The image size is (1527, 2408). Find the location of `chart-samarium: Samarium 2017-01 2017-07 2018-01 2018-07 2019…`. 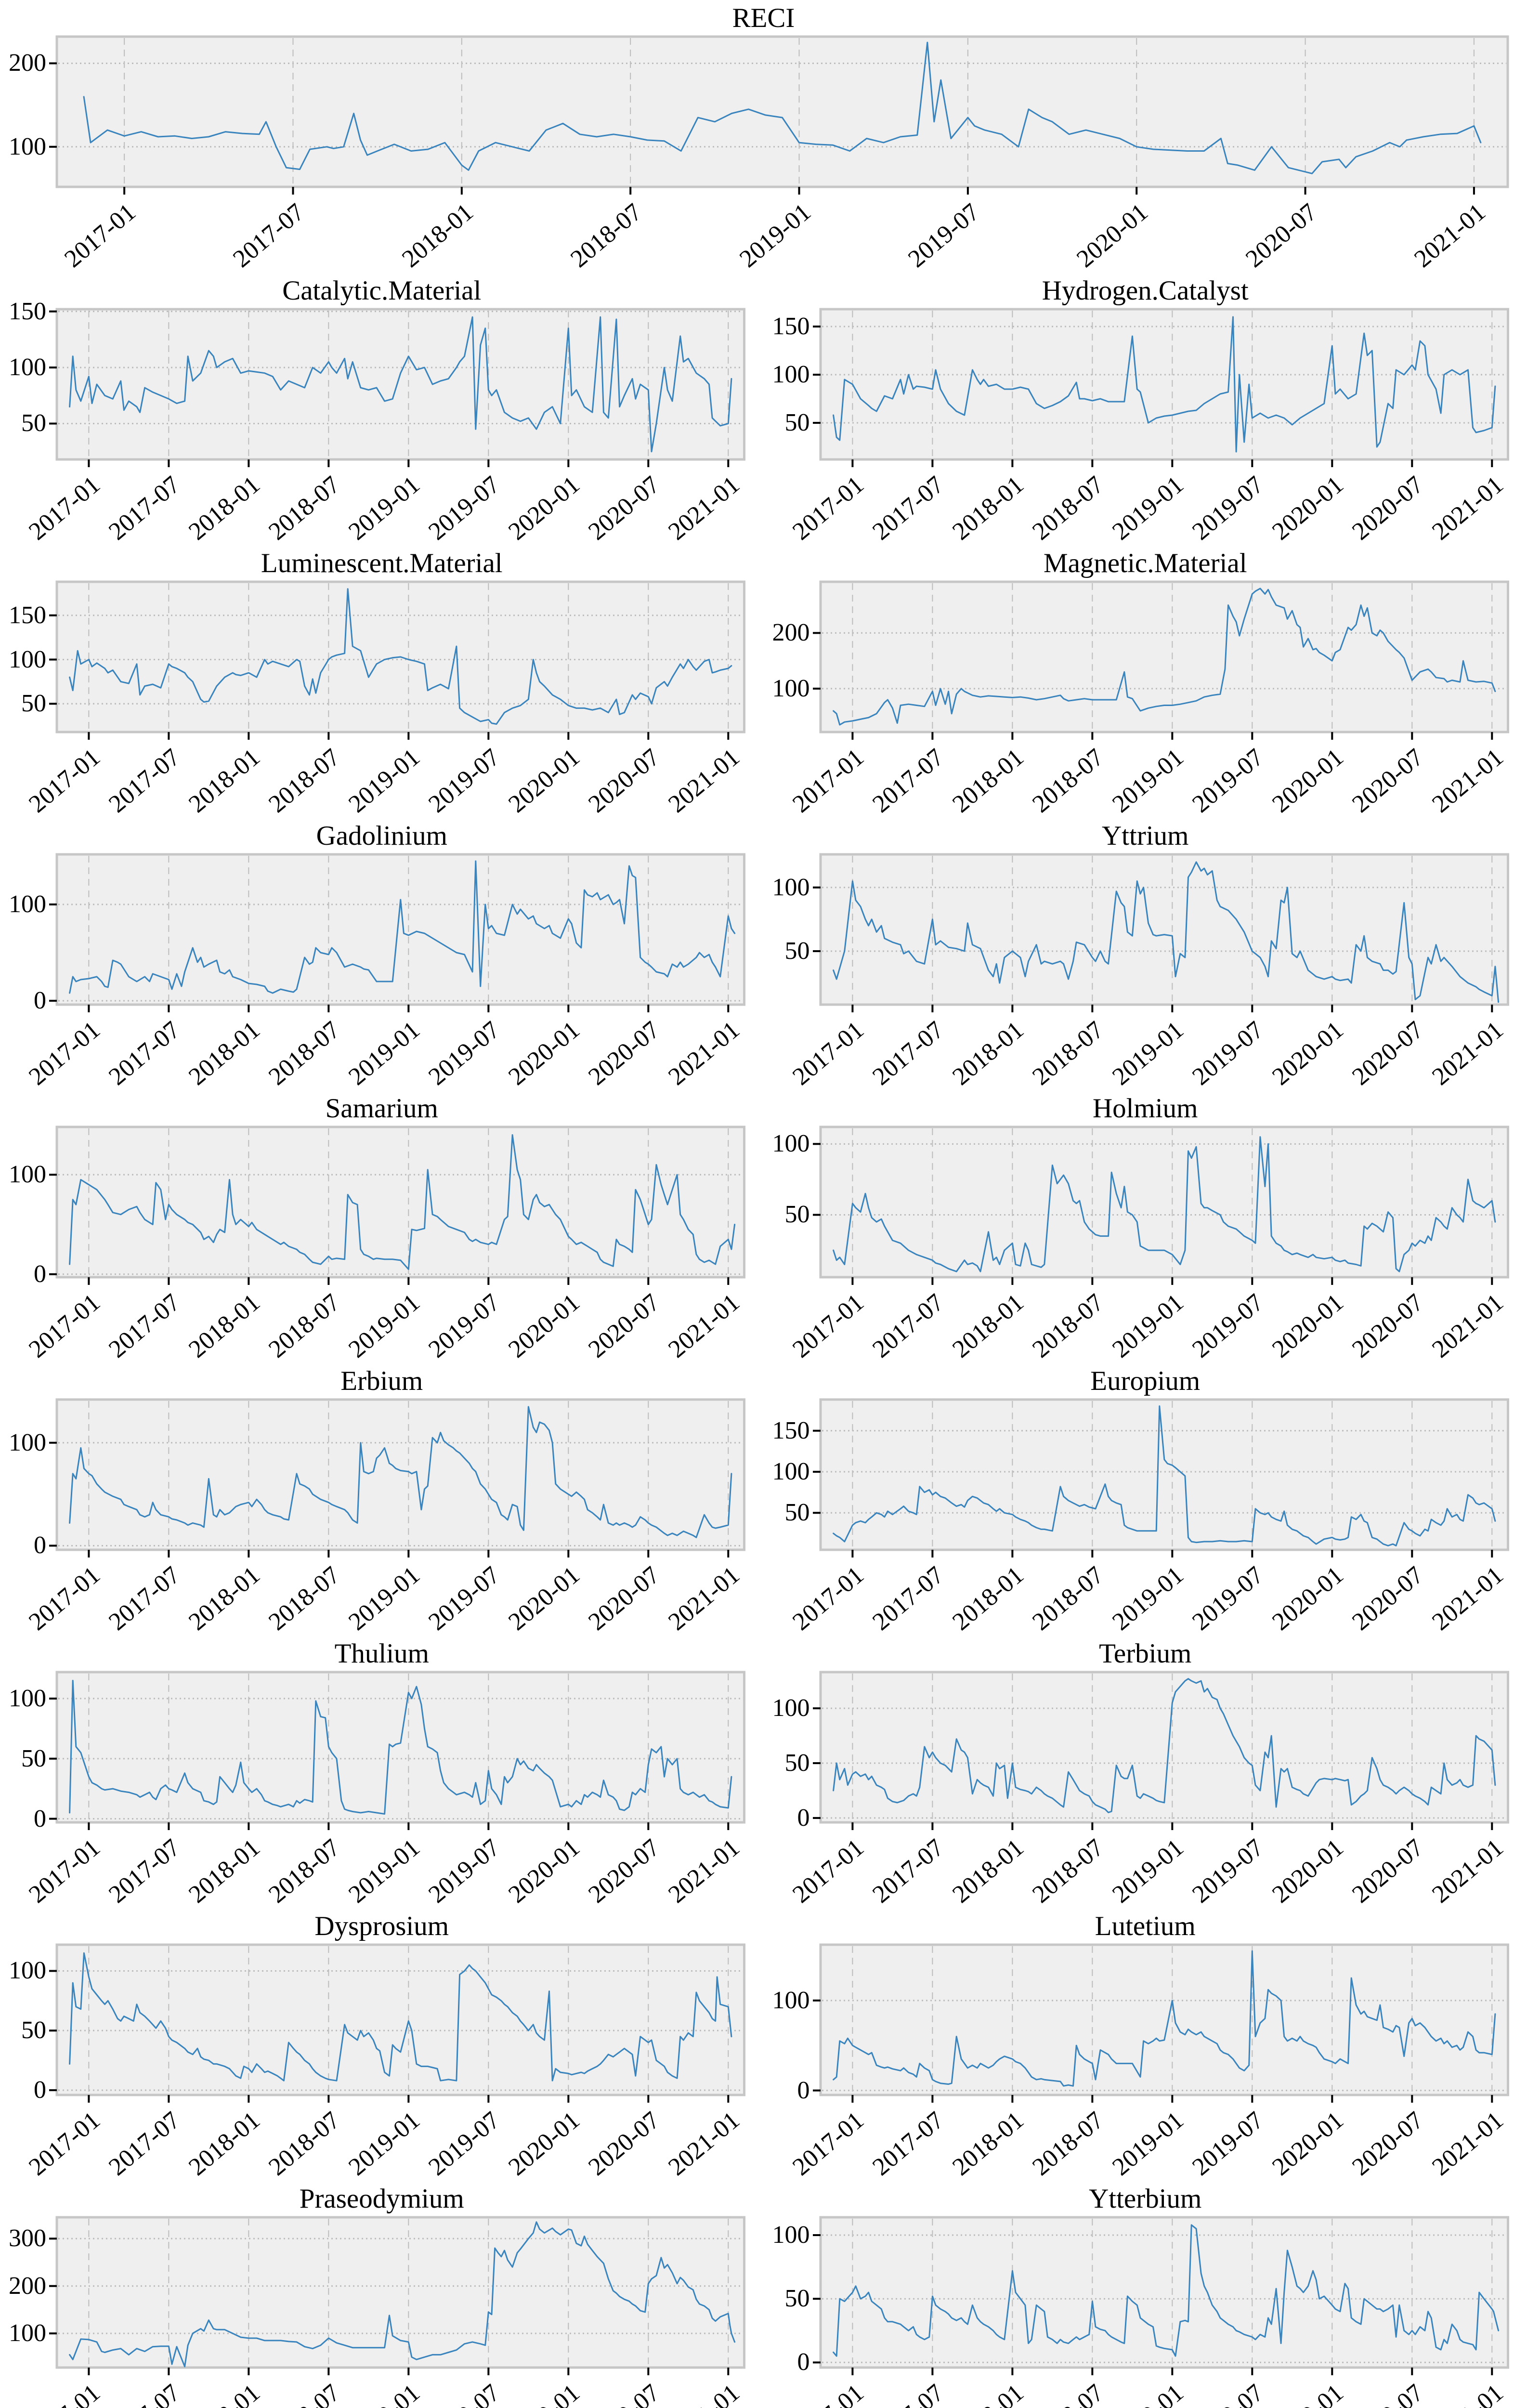

chart-samarium: Samarium 2017-01 2017-07 2018-01 2018-07 2019… is located at coordinates (382, 1226).